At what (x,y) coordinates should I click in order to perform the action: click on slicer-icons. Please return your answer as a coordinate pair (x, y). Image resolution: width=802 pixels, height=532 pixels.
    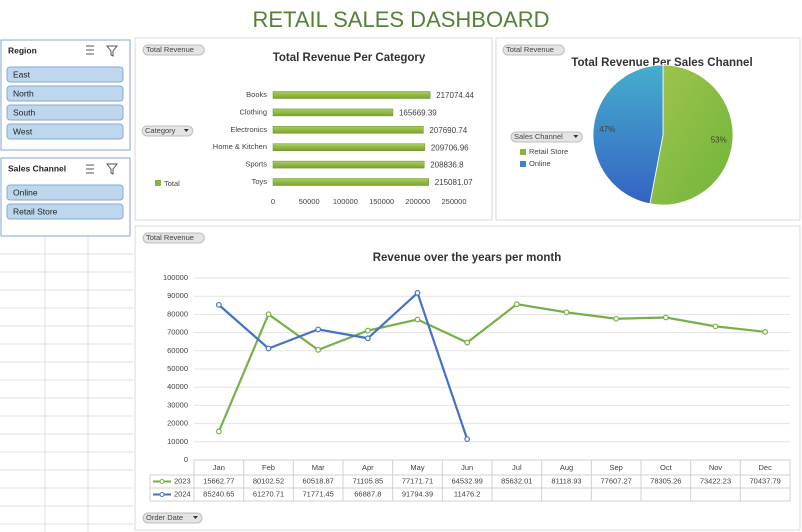
    Looking at the image, I should click on (102, 110).